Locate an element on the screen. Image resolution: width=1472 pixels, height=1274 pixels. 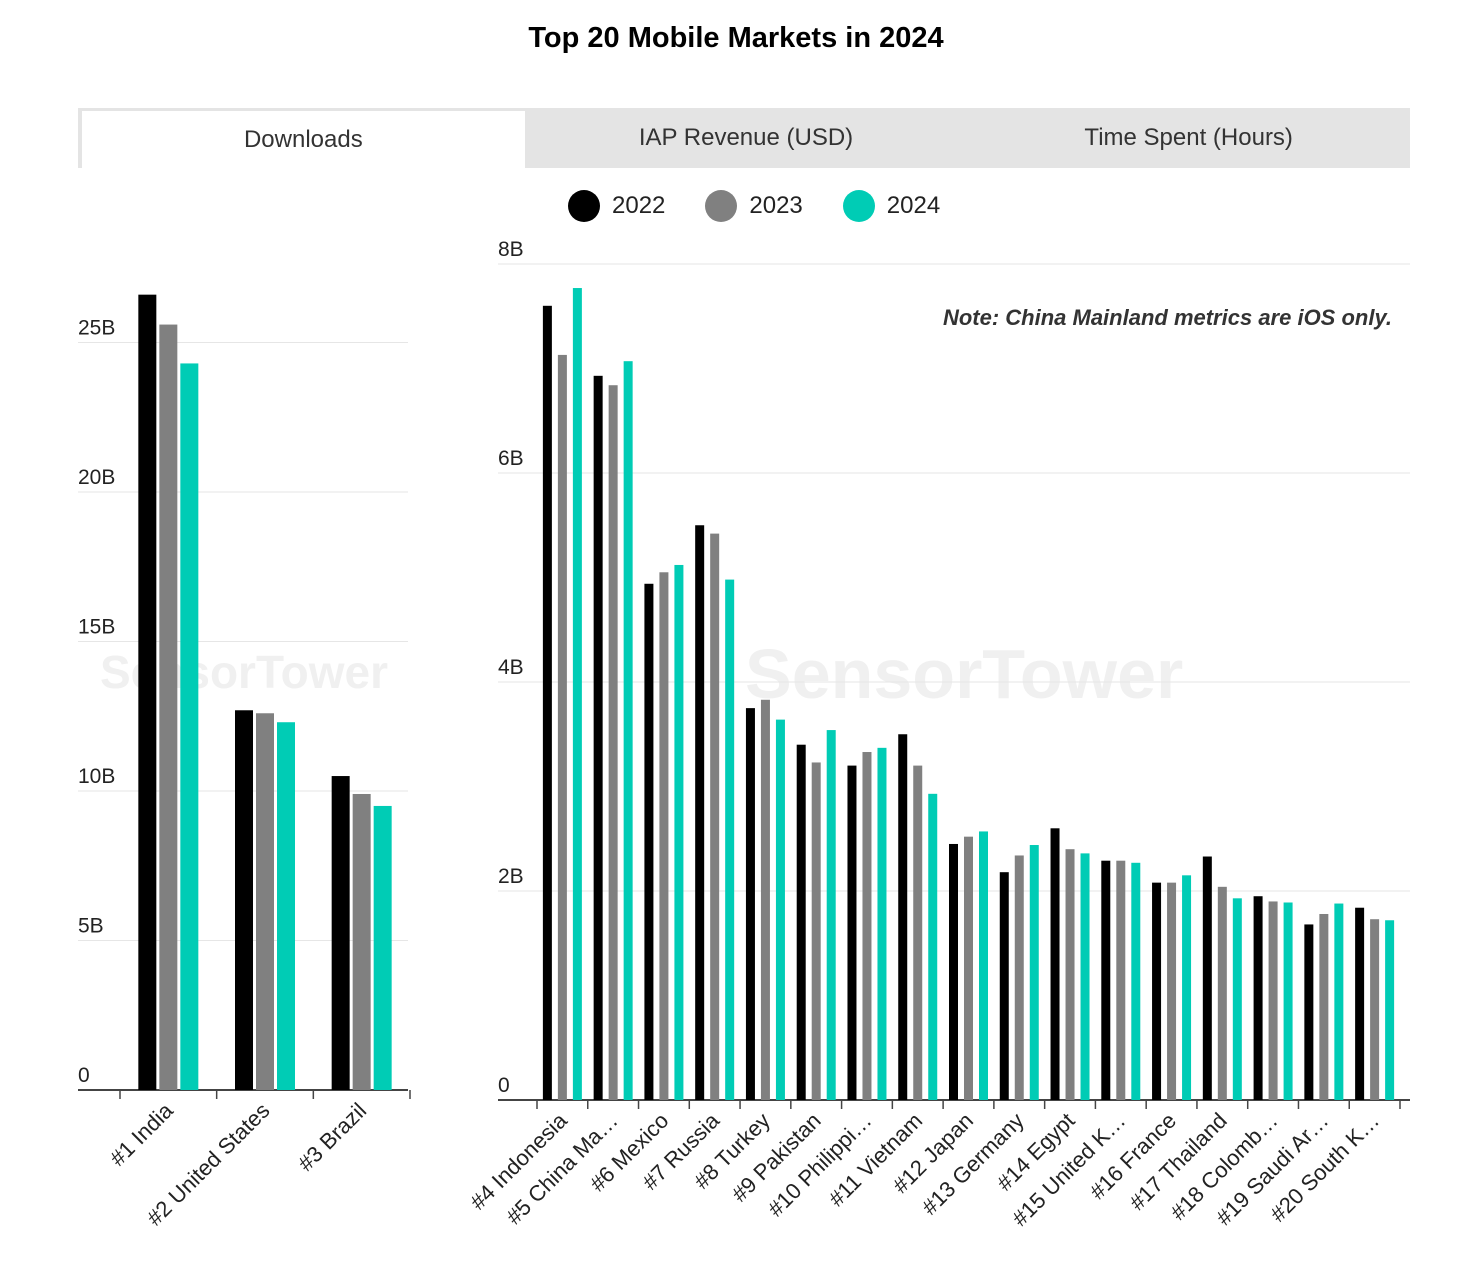
bar-5-china-ma-2022 is located at coordinates (598, 737).